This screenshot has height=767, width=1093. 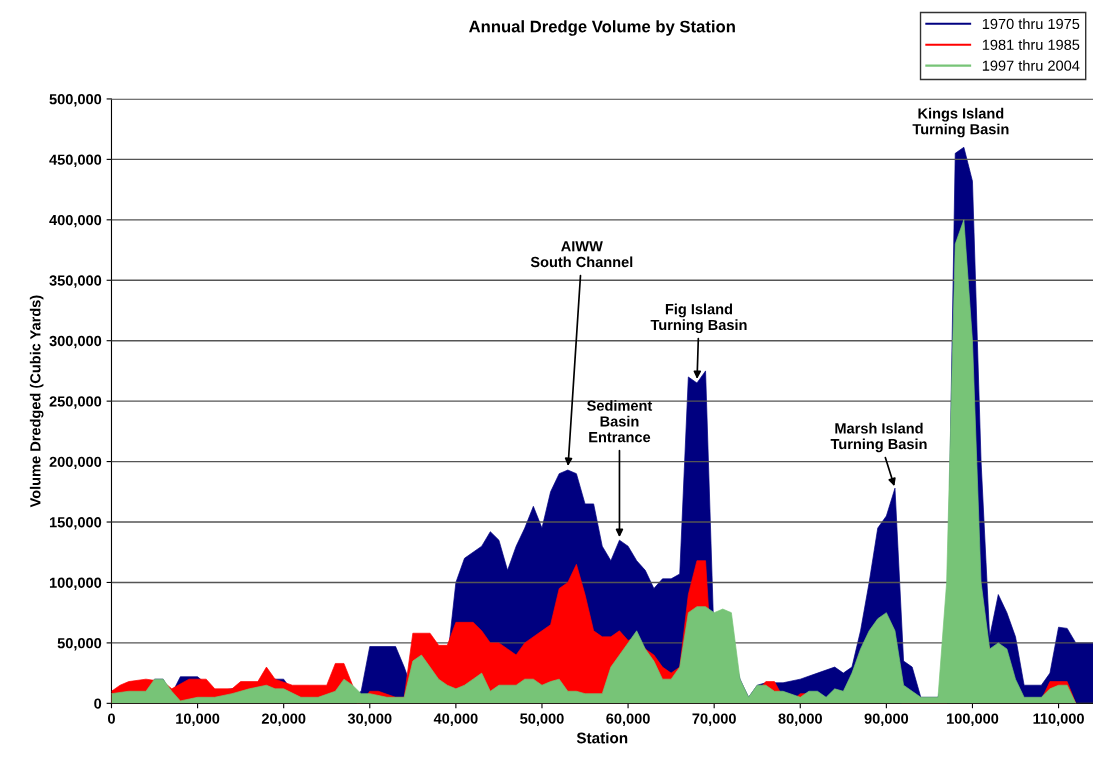 What do you see at coordinates (75, 100) in the screenshot?
I see `y-tick-label: 500,000` at bounding box center [75, 100].